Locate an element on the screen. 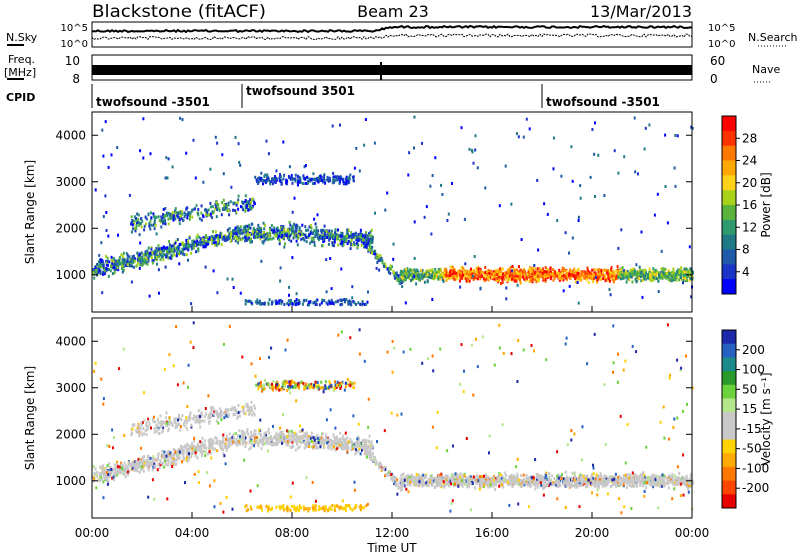 This screenshot has height=554, width=800. noise-right-tick-top: 10^5 is located at coordinates (721, 28).